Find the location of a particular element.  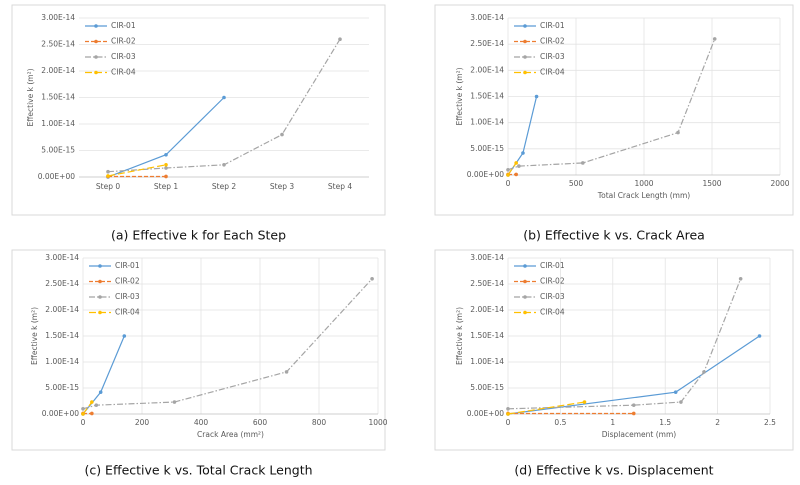

x-tick-label: 500 is located at coordinates (576, 183).